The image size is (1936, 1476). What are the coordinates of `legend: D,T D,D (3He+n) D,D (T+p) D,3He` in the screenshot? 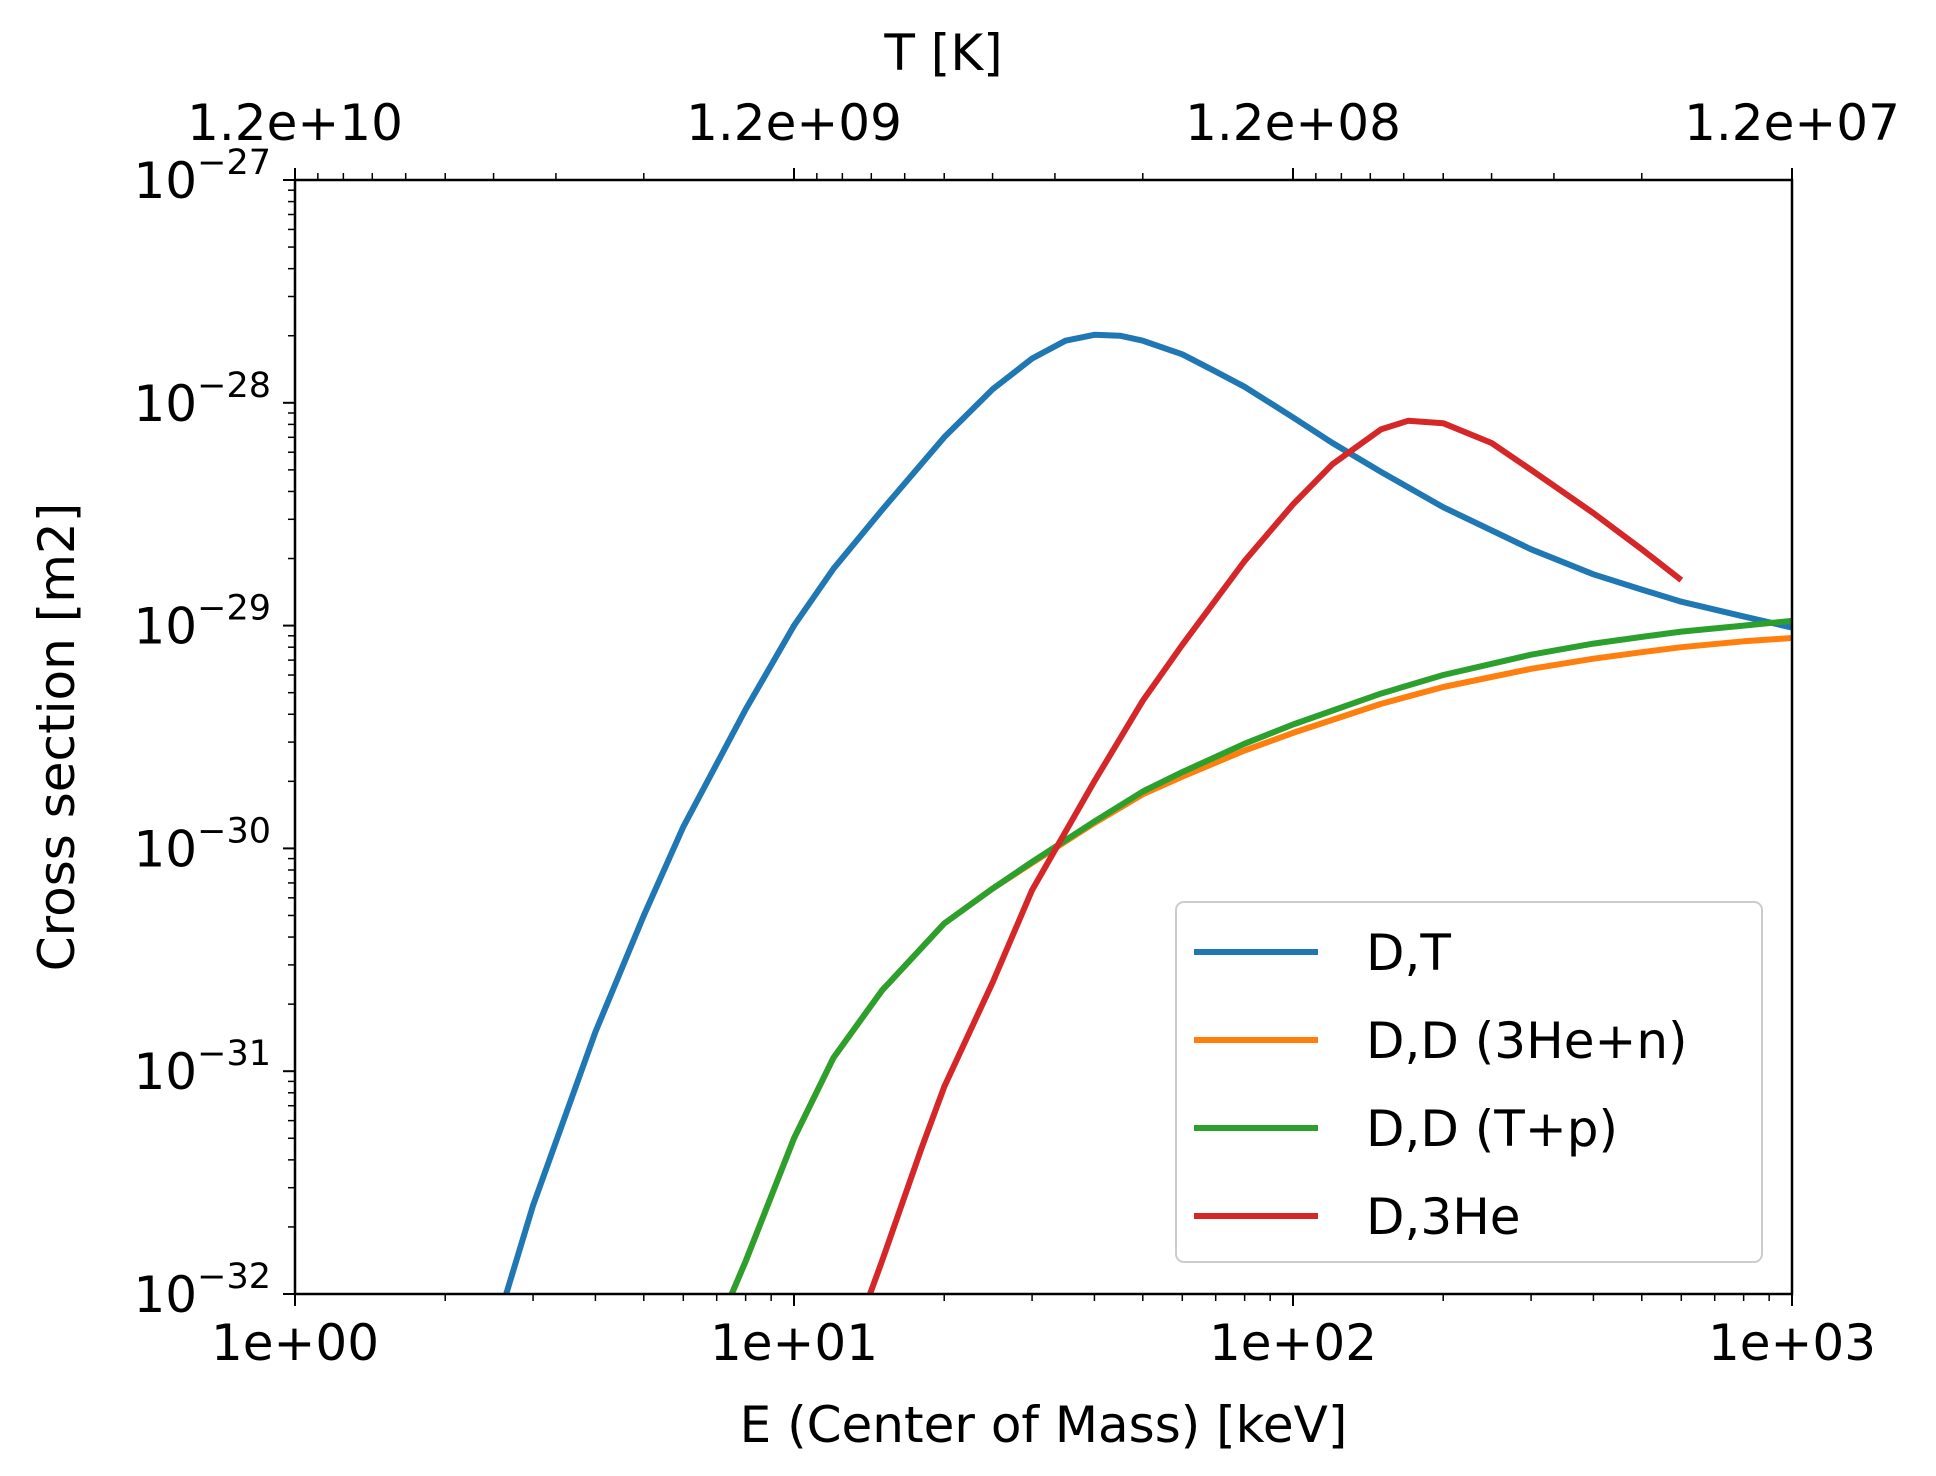 It's located at (1469, 1082).